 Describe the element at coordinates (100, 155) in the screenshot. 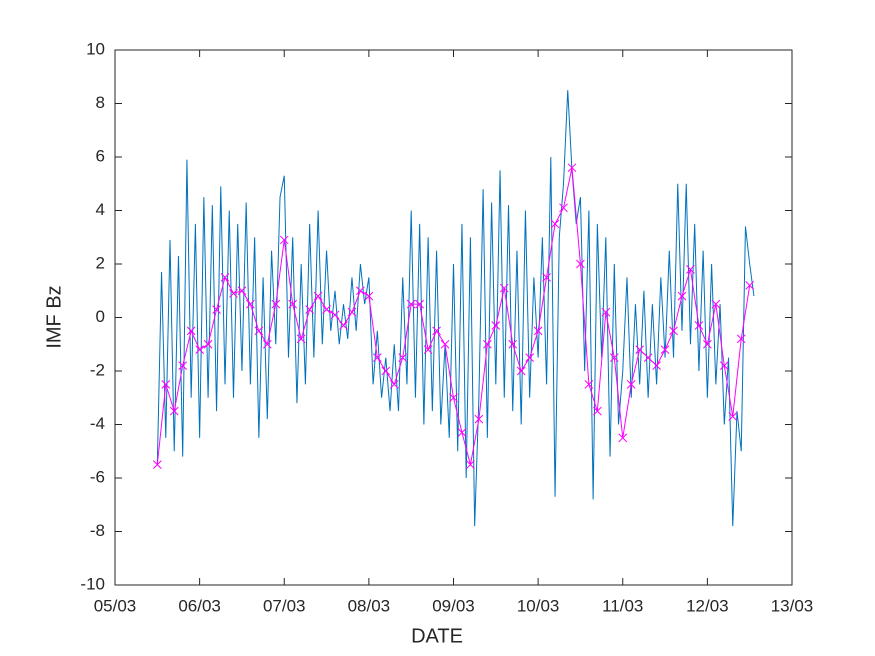

I see `y-tick-label: 6` at that location.